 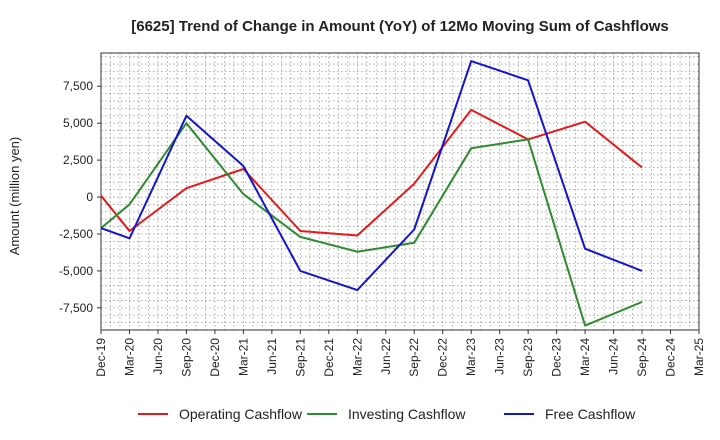 I want to click on y-tick-label: 0, so click(x=89, y=197).